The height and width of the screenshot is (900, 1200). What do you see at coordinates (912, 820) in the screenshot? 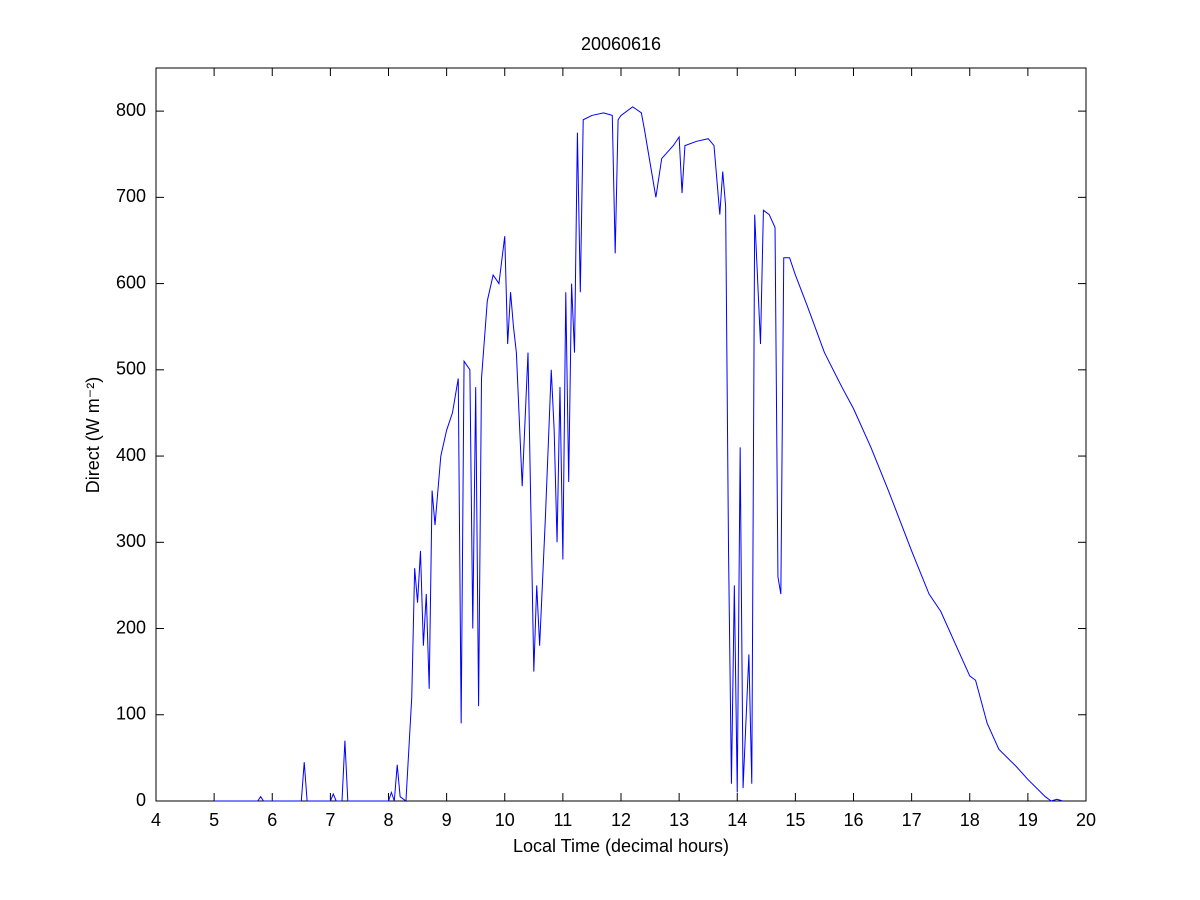
I see `x-tick-label: 17` at bounding box center [912, 820].